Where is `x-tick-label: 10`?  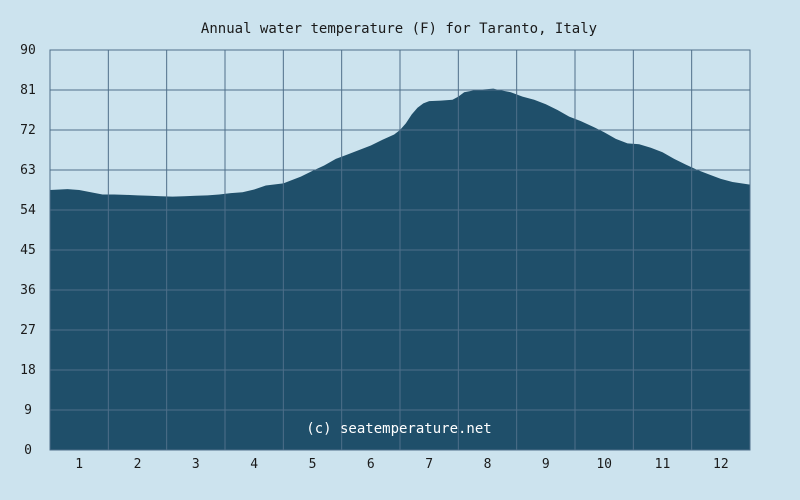
x-tick-label: 10 is located at coordinates (604, 464).